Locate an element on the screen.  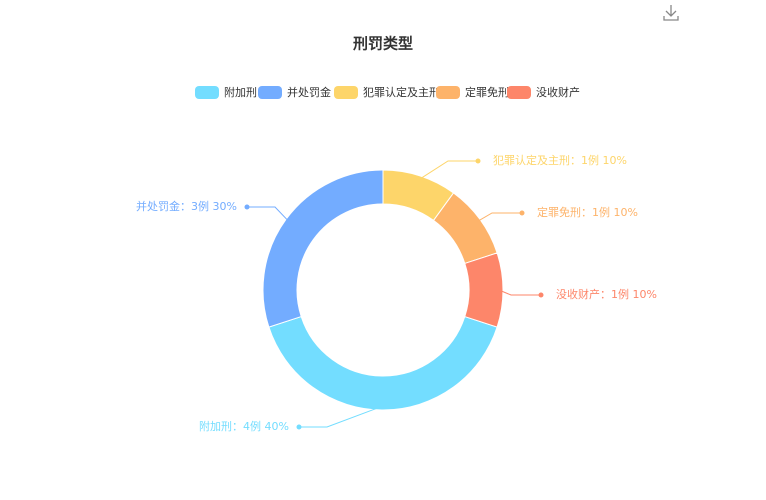
download-icon is located at coordinates (671, 13).